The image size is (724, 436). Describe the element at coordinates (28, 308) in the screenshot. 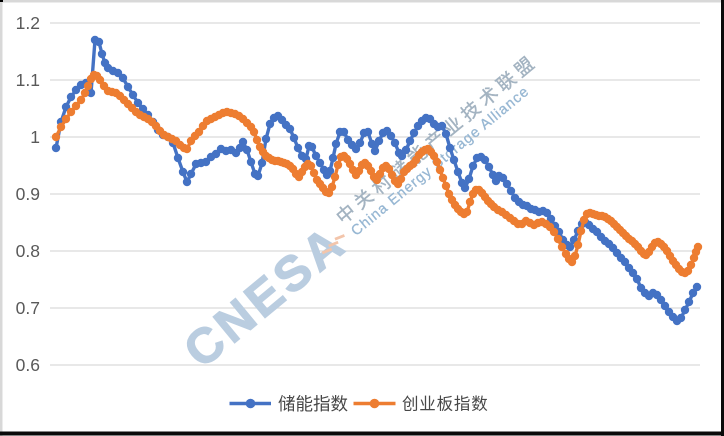

I see `svg-text: 0.7` at that location.